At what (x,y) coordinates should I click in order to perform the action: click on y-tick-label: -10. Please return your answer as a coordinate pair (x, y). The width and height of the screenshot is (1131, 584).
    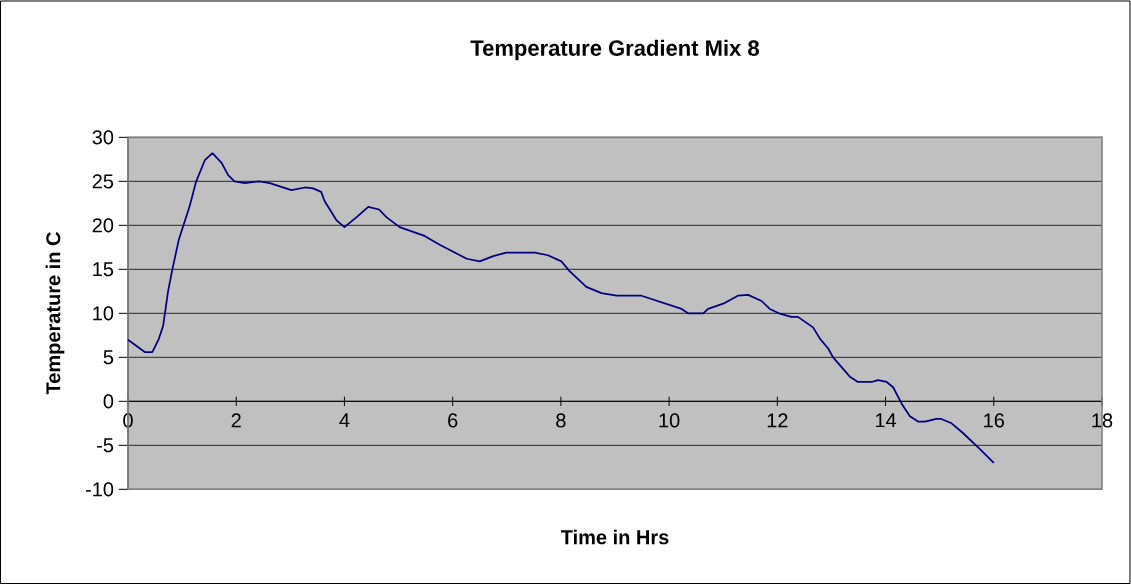
    Looking at the image, I should click on (99, 489).